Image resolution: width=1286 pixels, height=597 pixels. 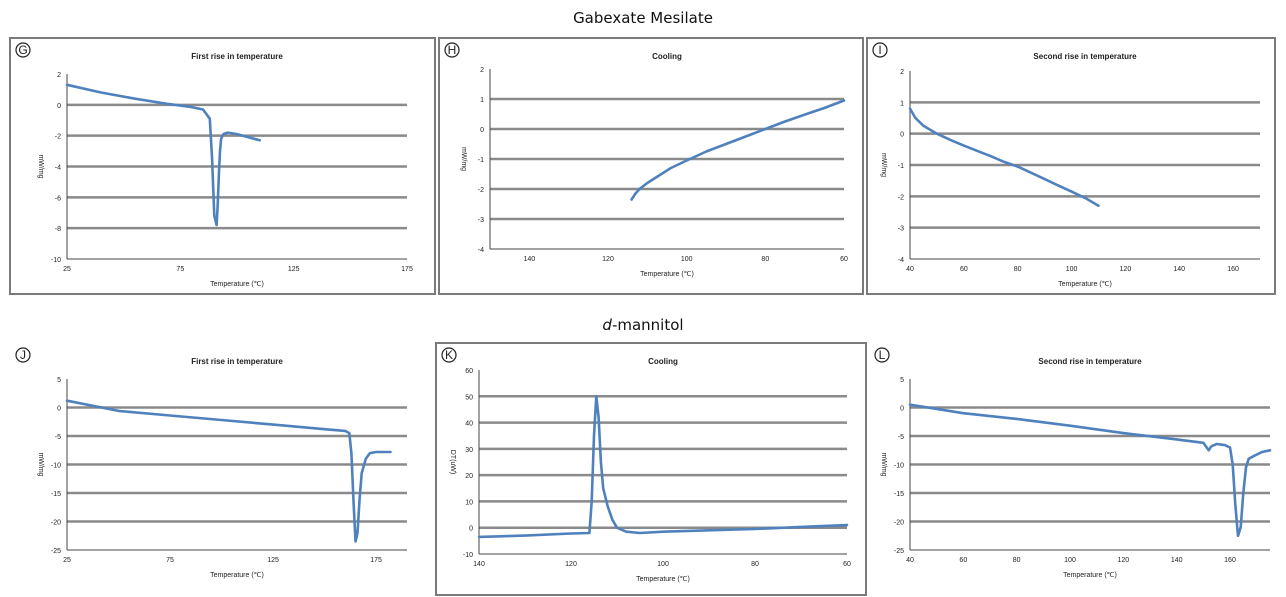 I want to click on y-tick-label: 60, so click(x=469, y=371).